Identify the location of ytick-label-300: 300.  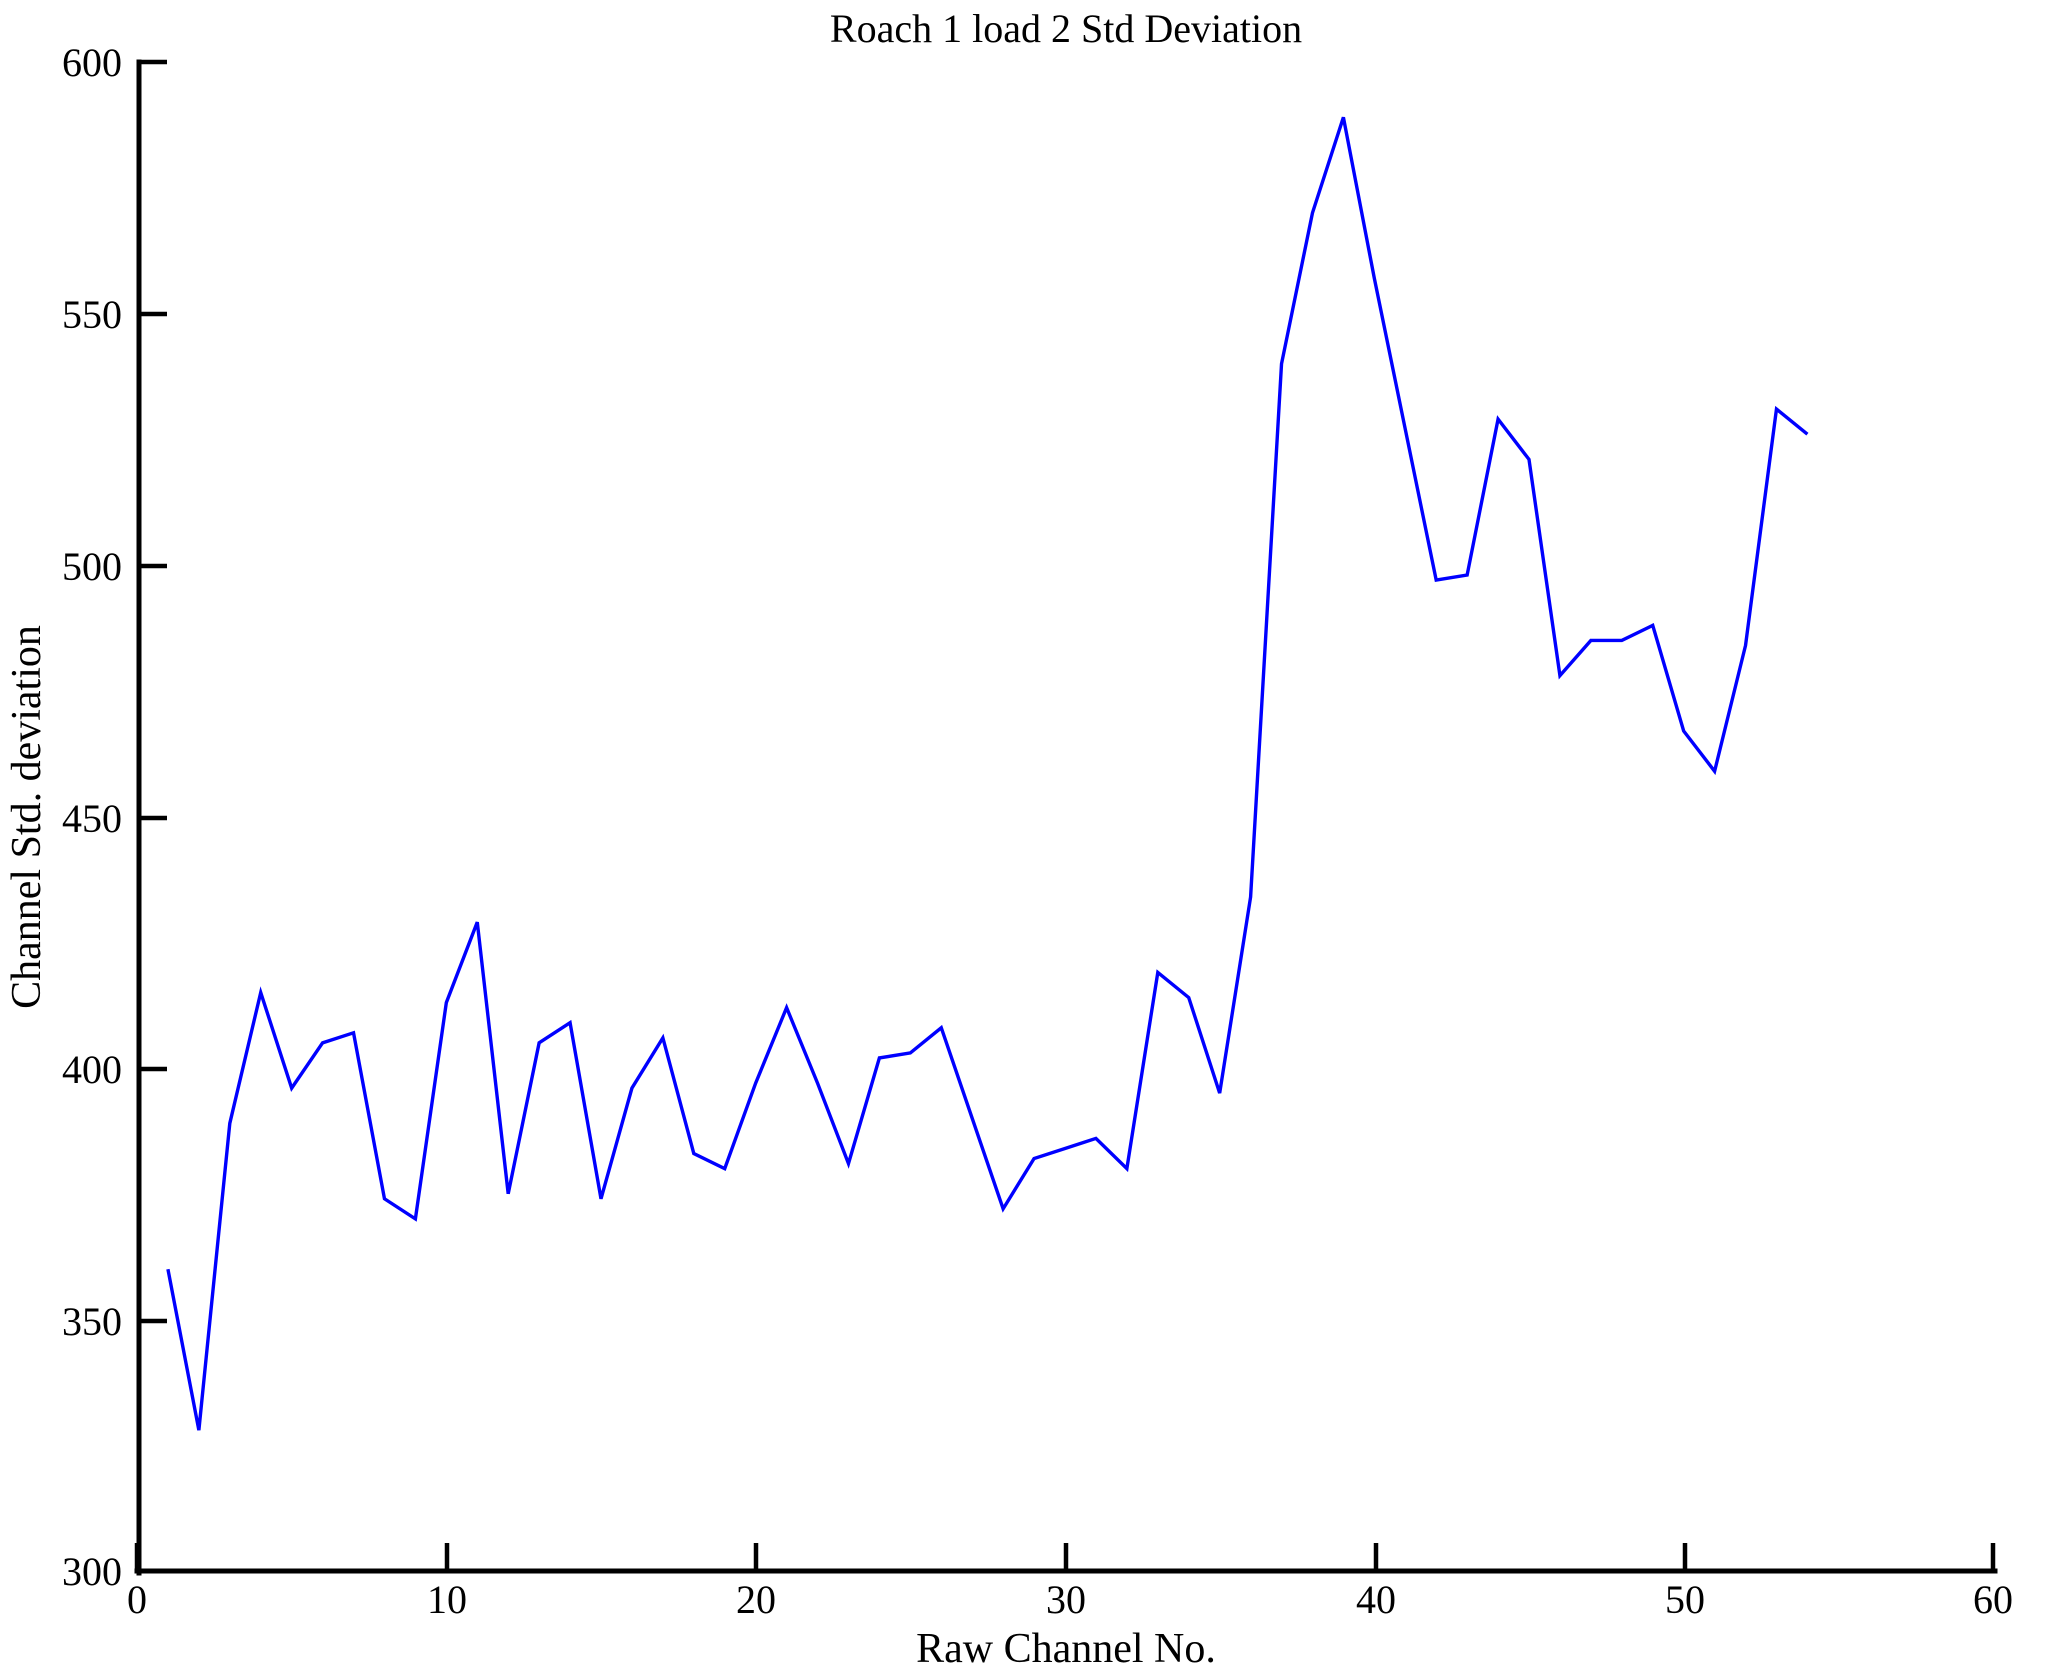
(92, 1571).